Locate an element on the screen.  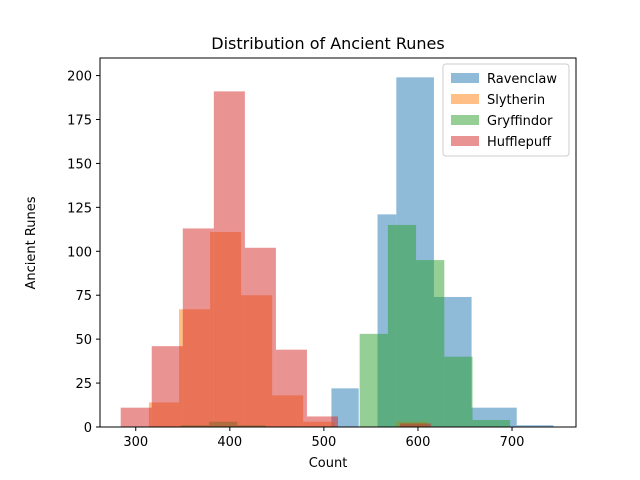
legend-label-gryffindor: Gryffindor is located at coordinates (520, 121).